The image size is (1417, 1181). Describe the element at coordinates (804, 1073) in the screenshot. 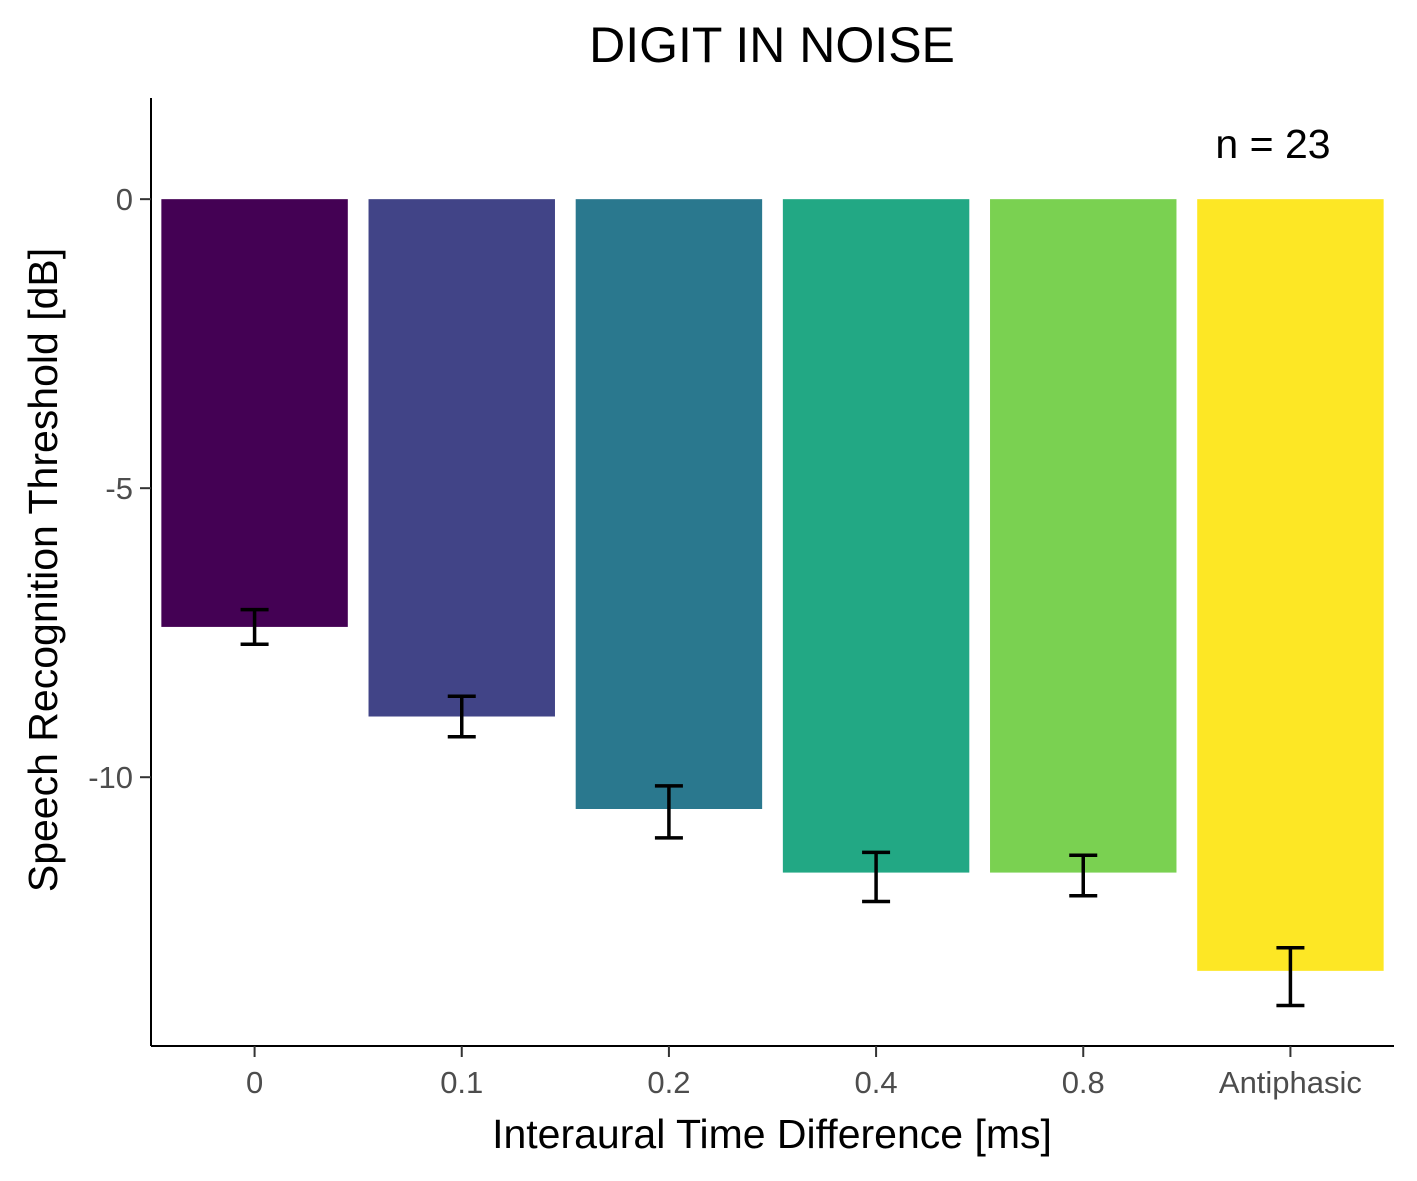

I see `x-axis-ticks: 0 0.1 0.2 0.4 0.8 Antiphasic` at that location.